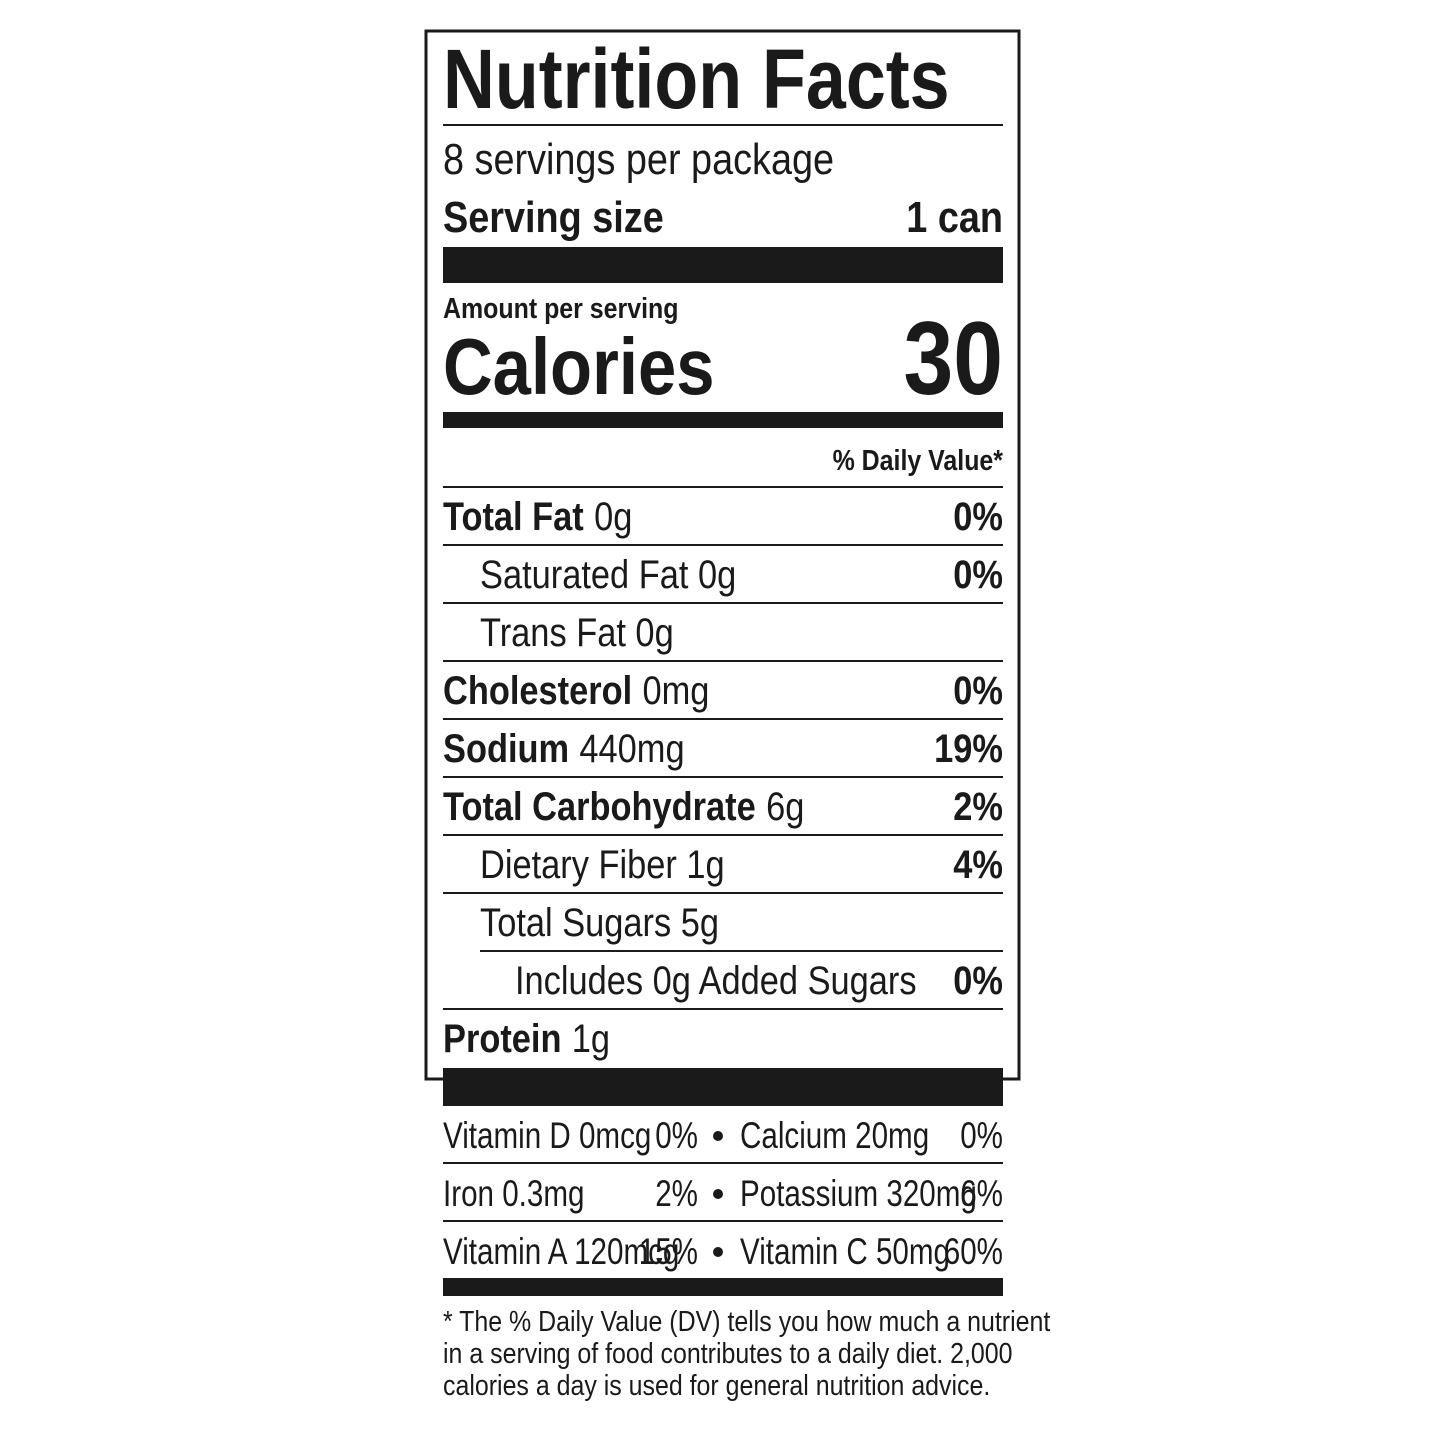 This screenshot has width=1445, height=1445. What do you see at coordinates (978, 864) in the screenshot?
I see `nutrient-dv-group: 4%` at bounding box center [978, 864].